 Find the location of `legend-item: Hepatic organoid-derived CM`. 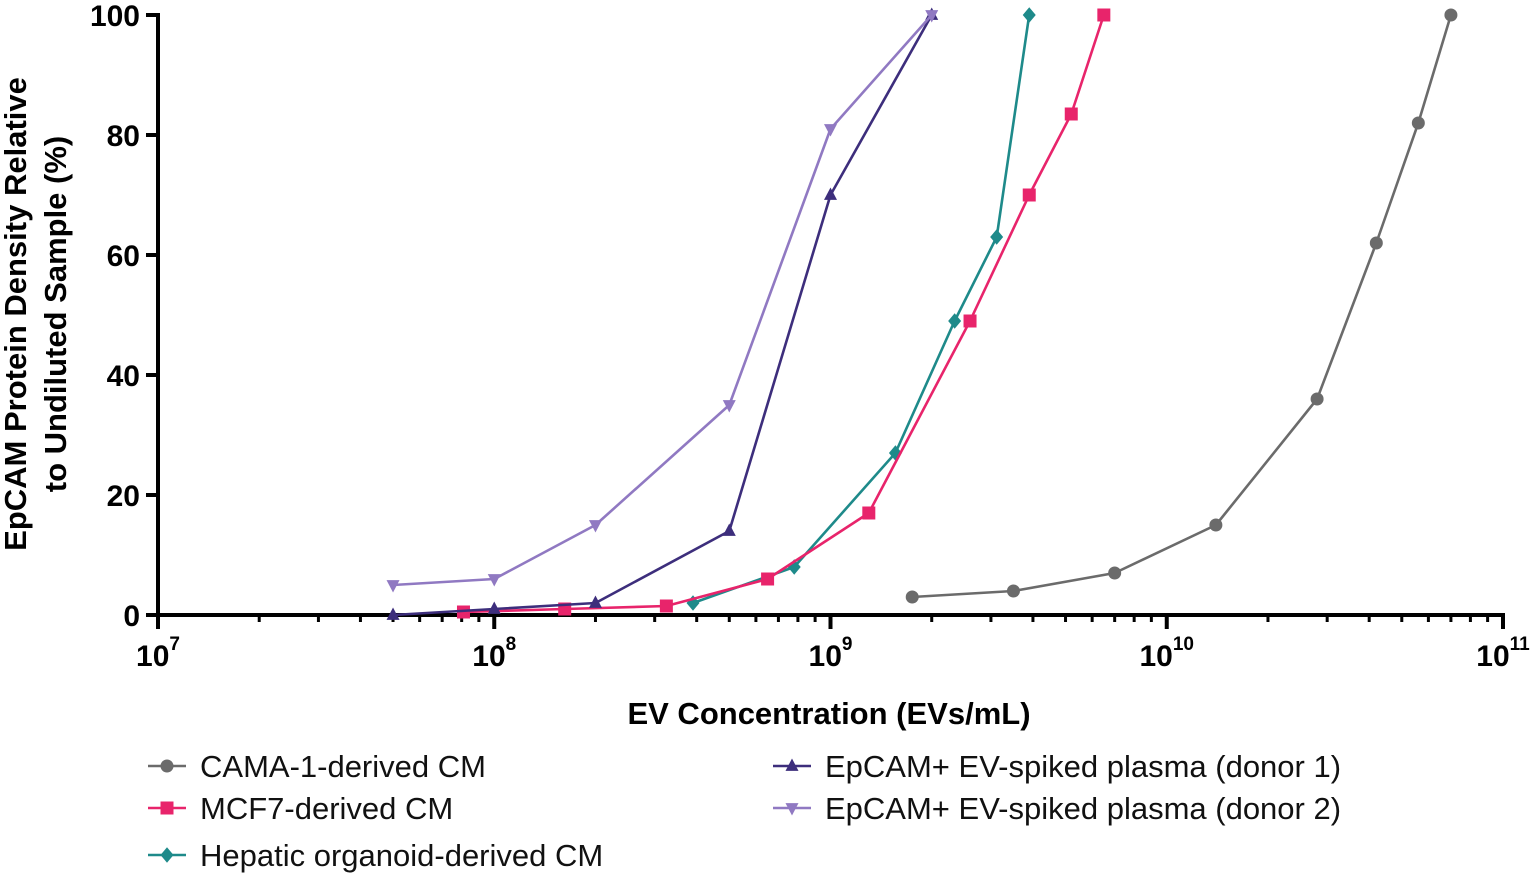

legend-item: Hepatic organoid-derived CM is located at coordinates (375, 855).